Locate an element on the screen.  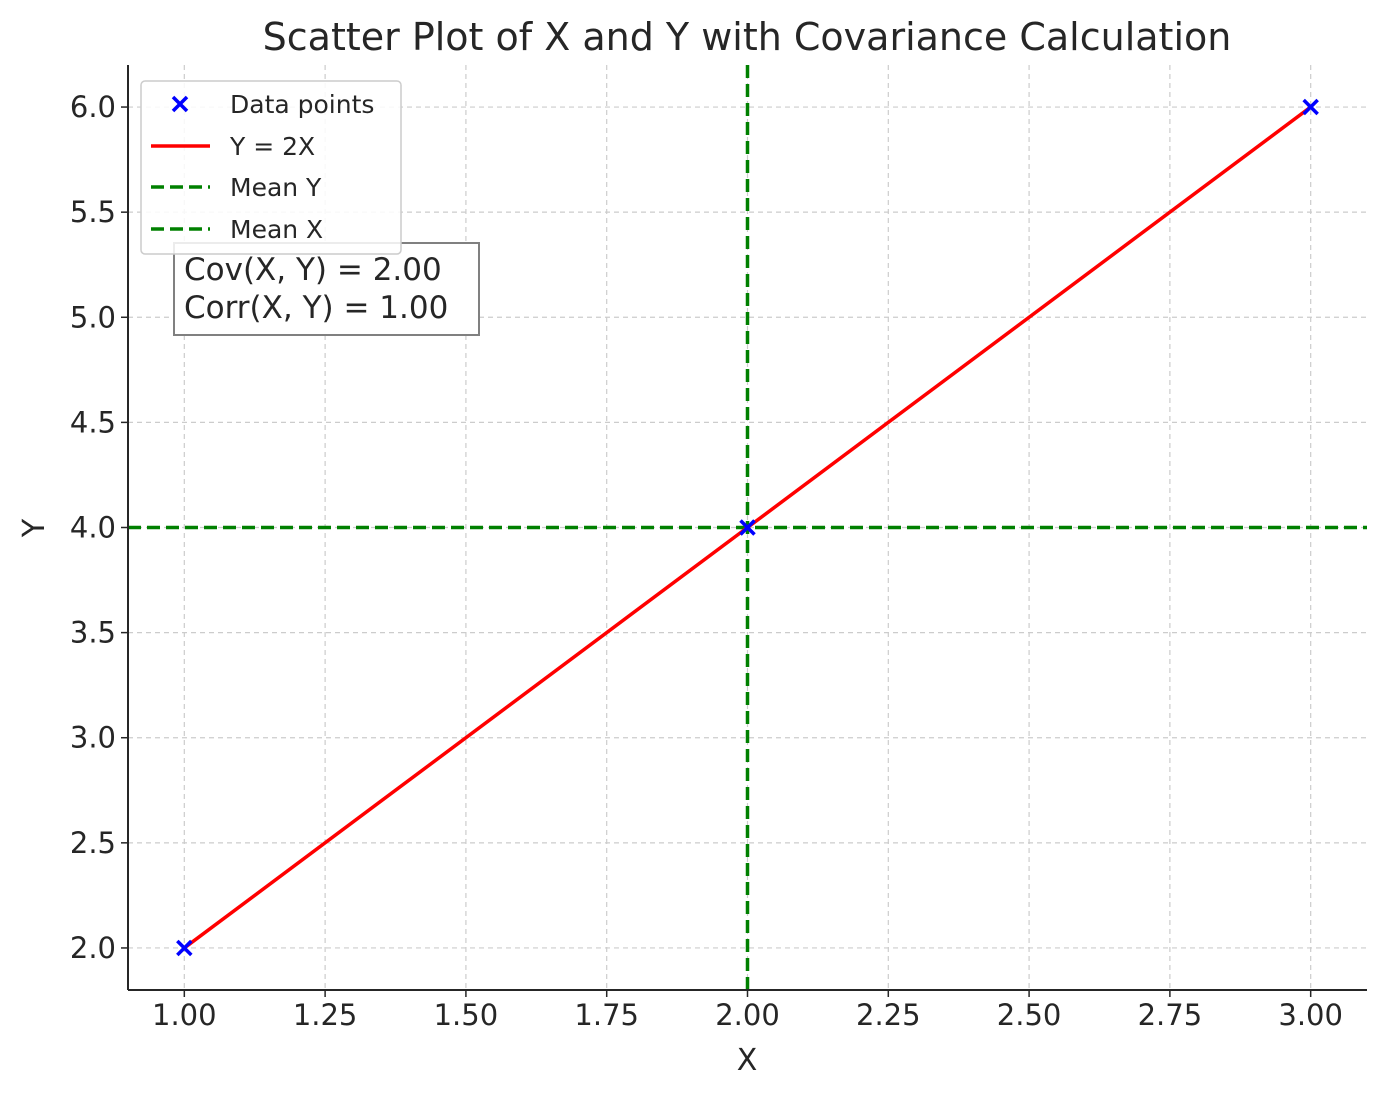
legend-item: Mean X is located at coordinates (237, 229).